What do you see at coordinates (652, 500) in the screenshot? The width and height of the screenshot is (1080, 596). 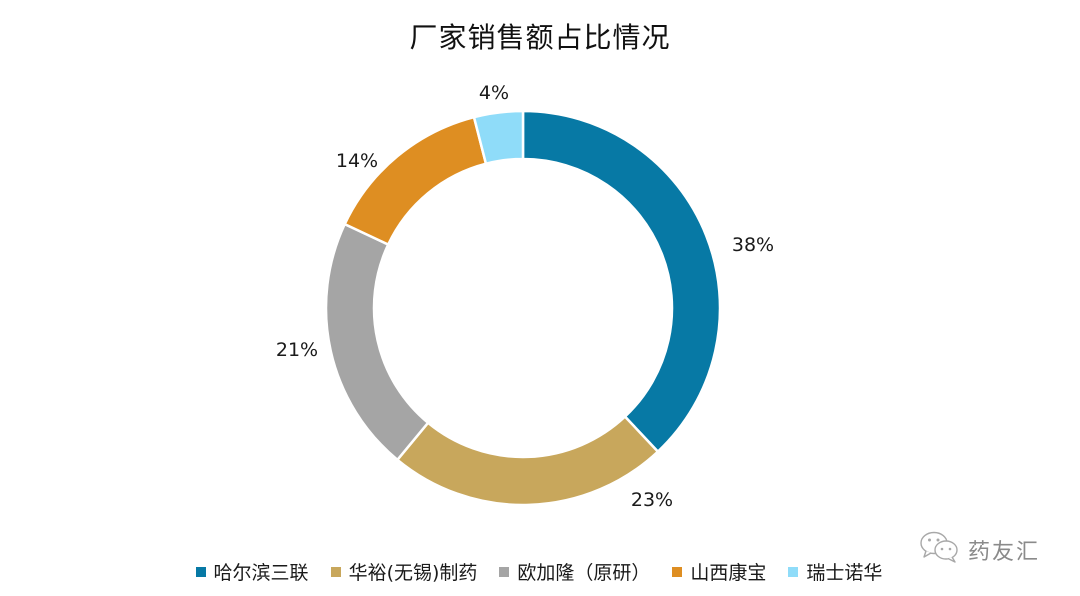 I see `data-label-huayu-wuxi: 23%` at bounding box center [652, 500].